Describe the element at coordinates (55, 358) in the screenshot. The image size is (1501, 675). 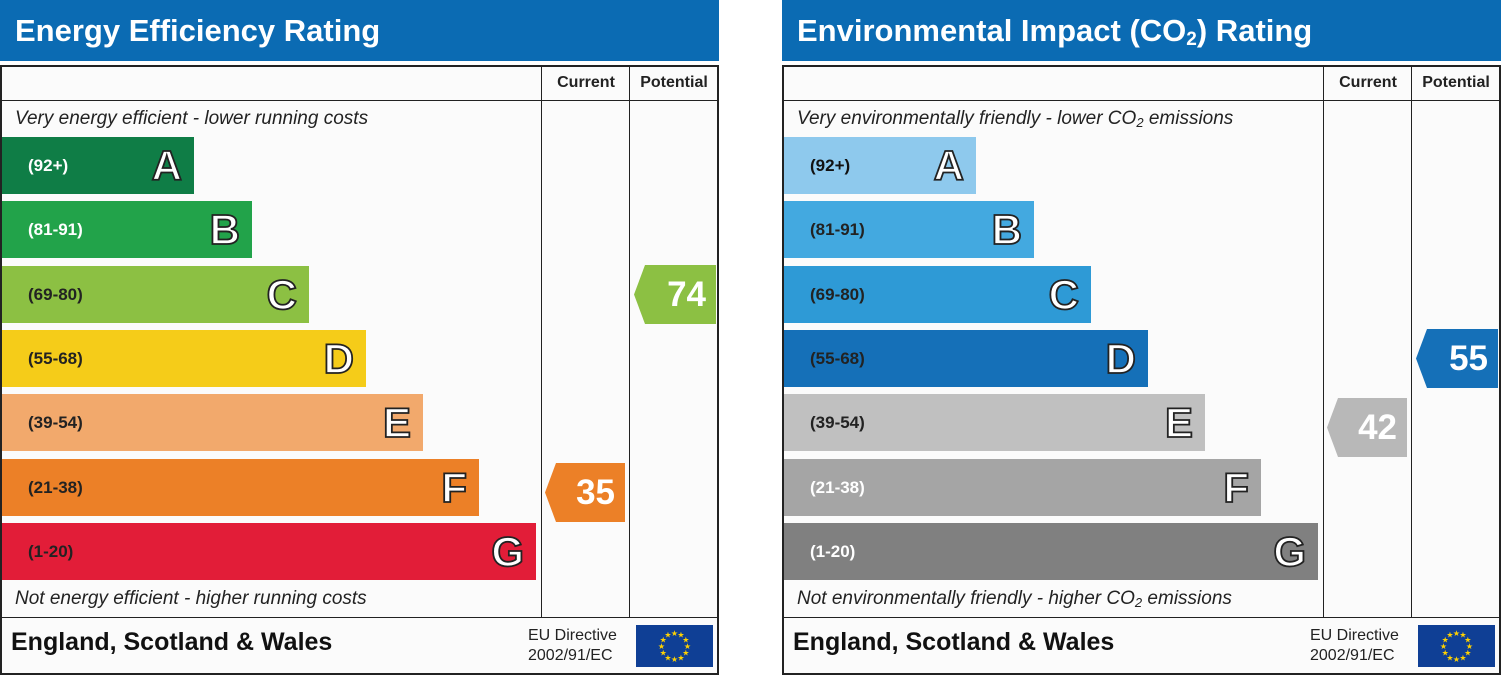
I see `band-range-label: (55-68)` at that location.